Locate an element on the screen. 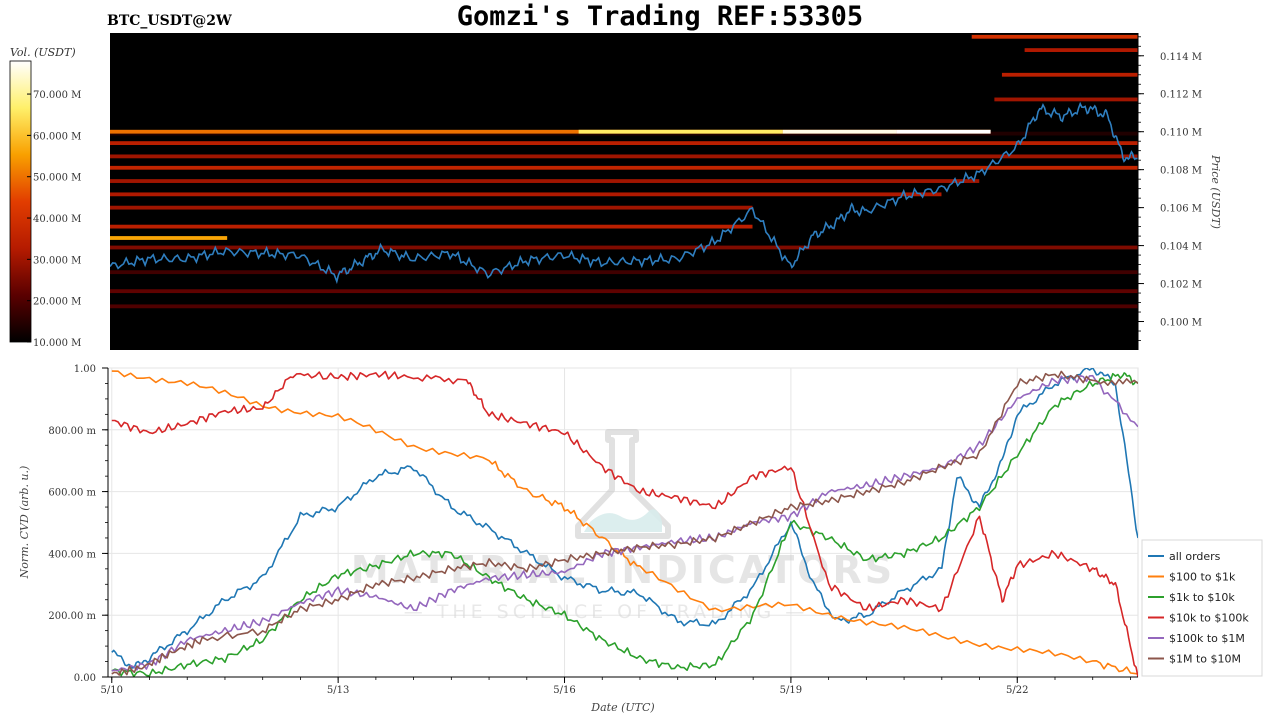 This screenshot has height=720, width=1280. pair-label: BTC_USDT@2W is located at coordinates (169, 21).